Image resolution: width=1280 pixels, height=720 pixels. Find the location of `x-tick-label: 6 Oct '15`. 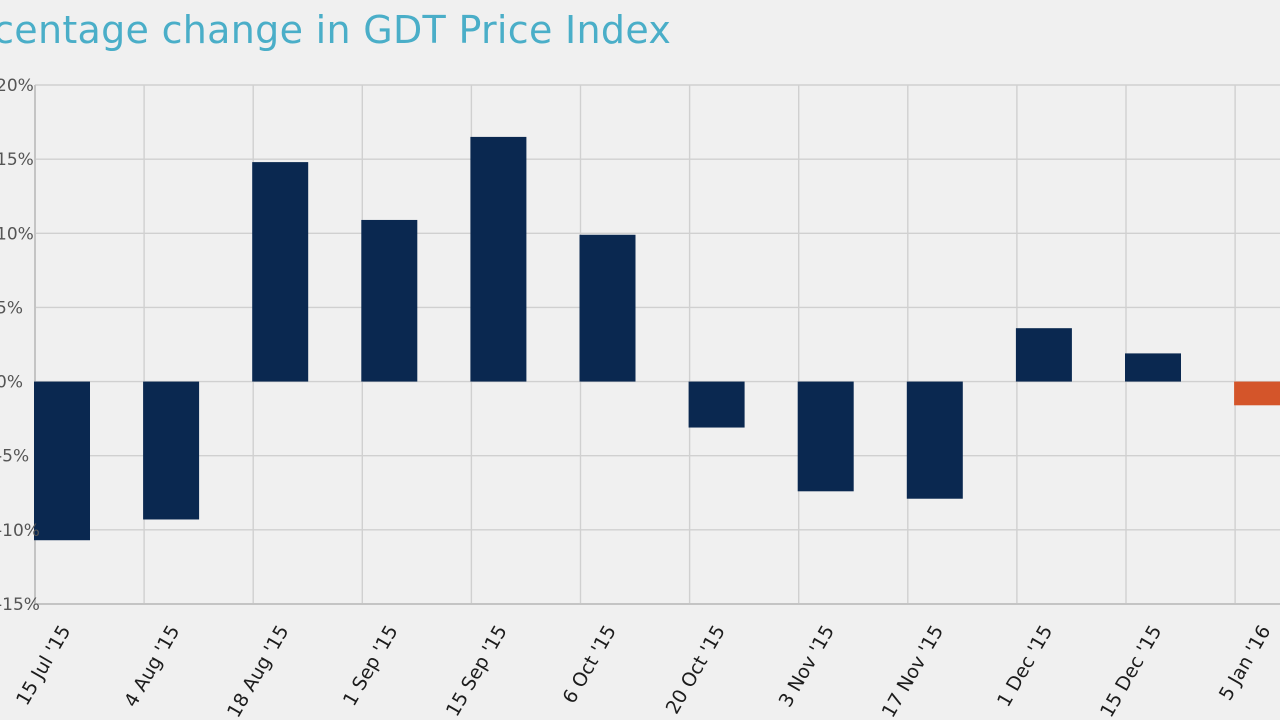

x-tick-label: 6 Oct '15 is located at coordinates (590, 665).